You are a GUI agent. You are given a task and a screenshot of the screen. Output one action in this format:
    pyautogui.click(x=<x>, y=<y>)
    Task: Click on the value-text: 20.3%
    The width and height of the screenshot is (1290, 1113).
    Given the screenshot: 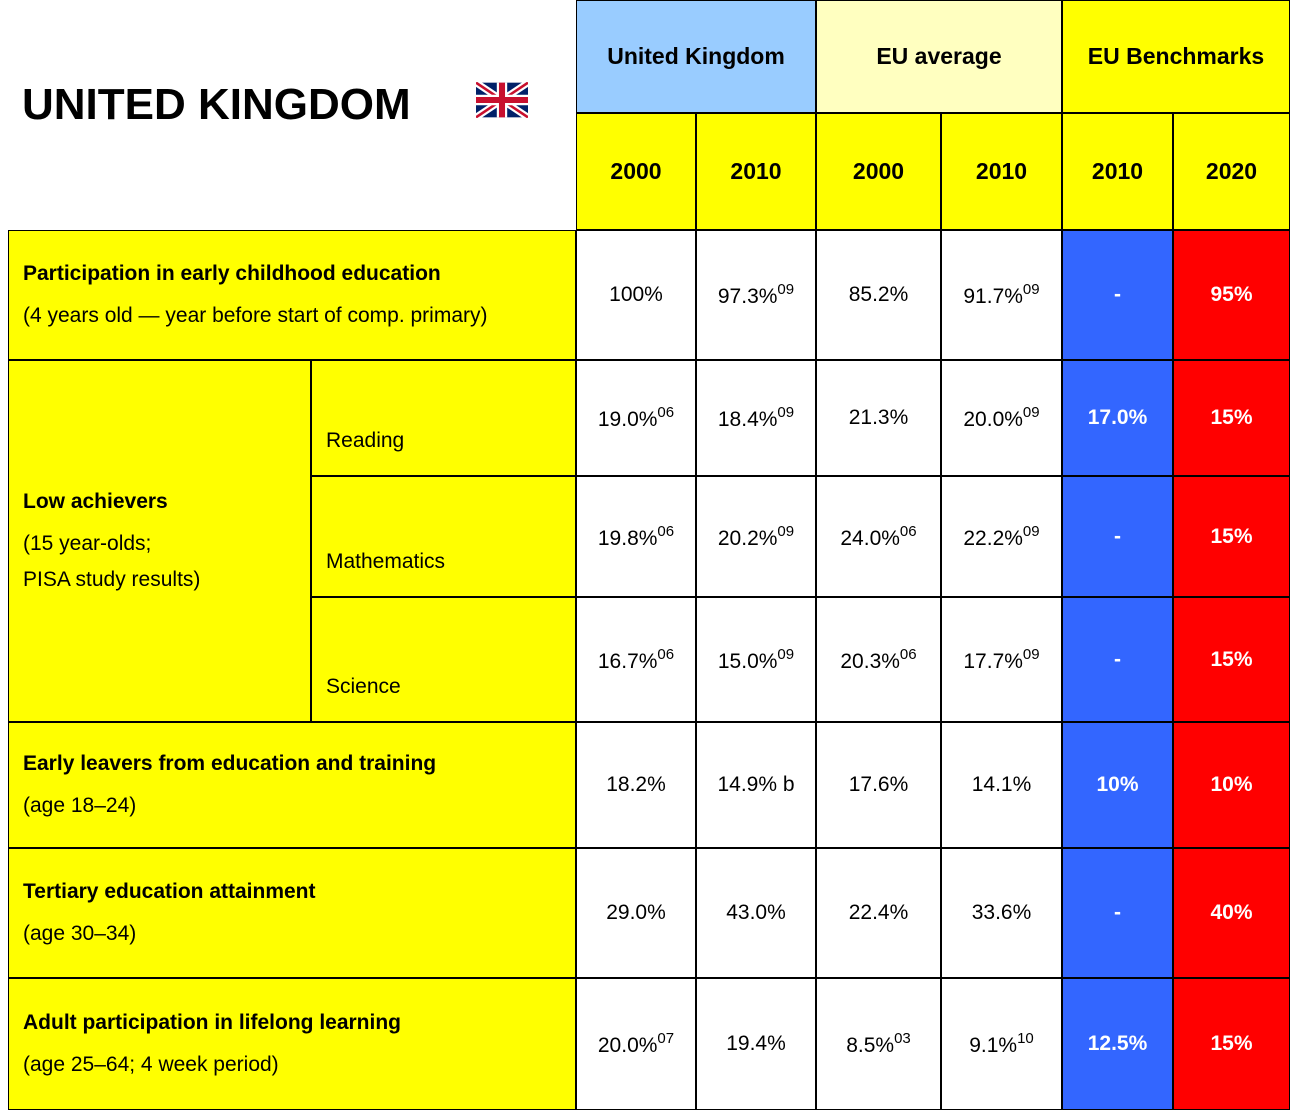 What is the action you would take?
    pyautogui.click(x=870, y=661)
    